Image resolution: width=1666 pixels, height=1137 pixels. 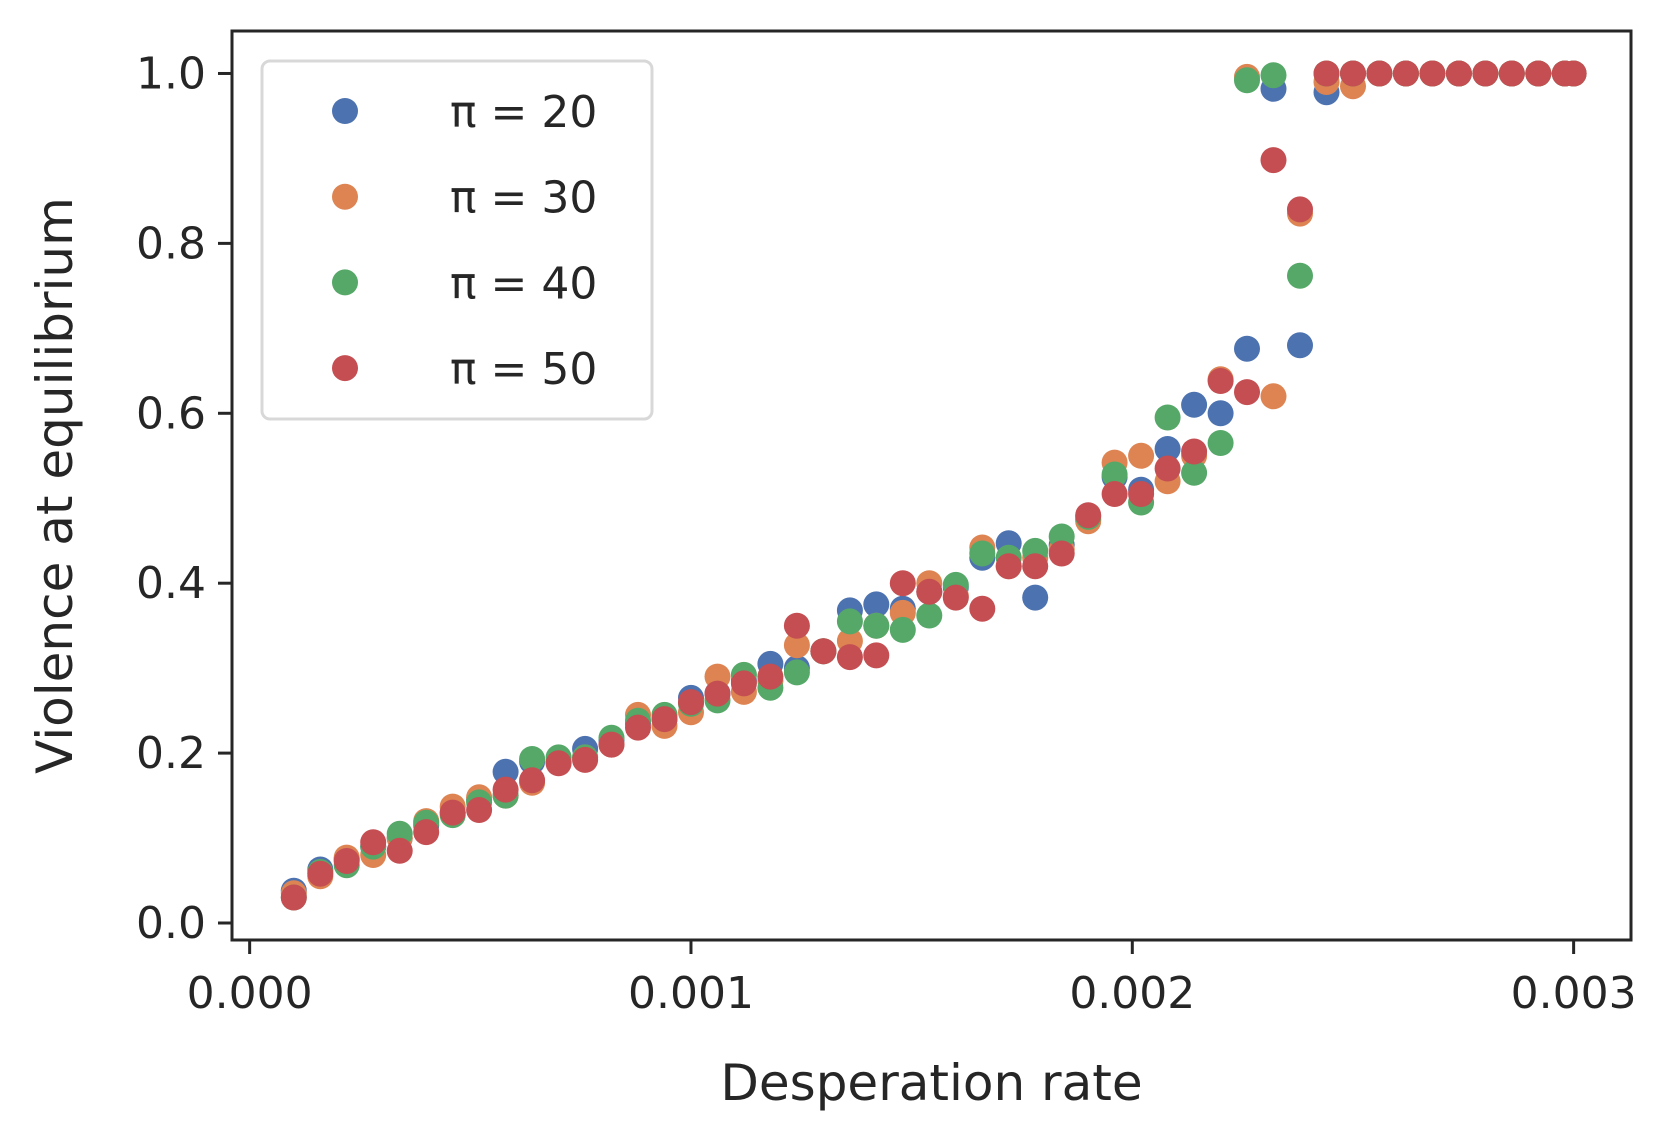 What do you see at coordinates (912, 979) in the screenshot?
I see `x-axis: 0.000 0.001 0.002 0.003` at bounding box center [912, 979].